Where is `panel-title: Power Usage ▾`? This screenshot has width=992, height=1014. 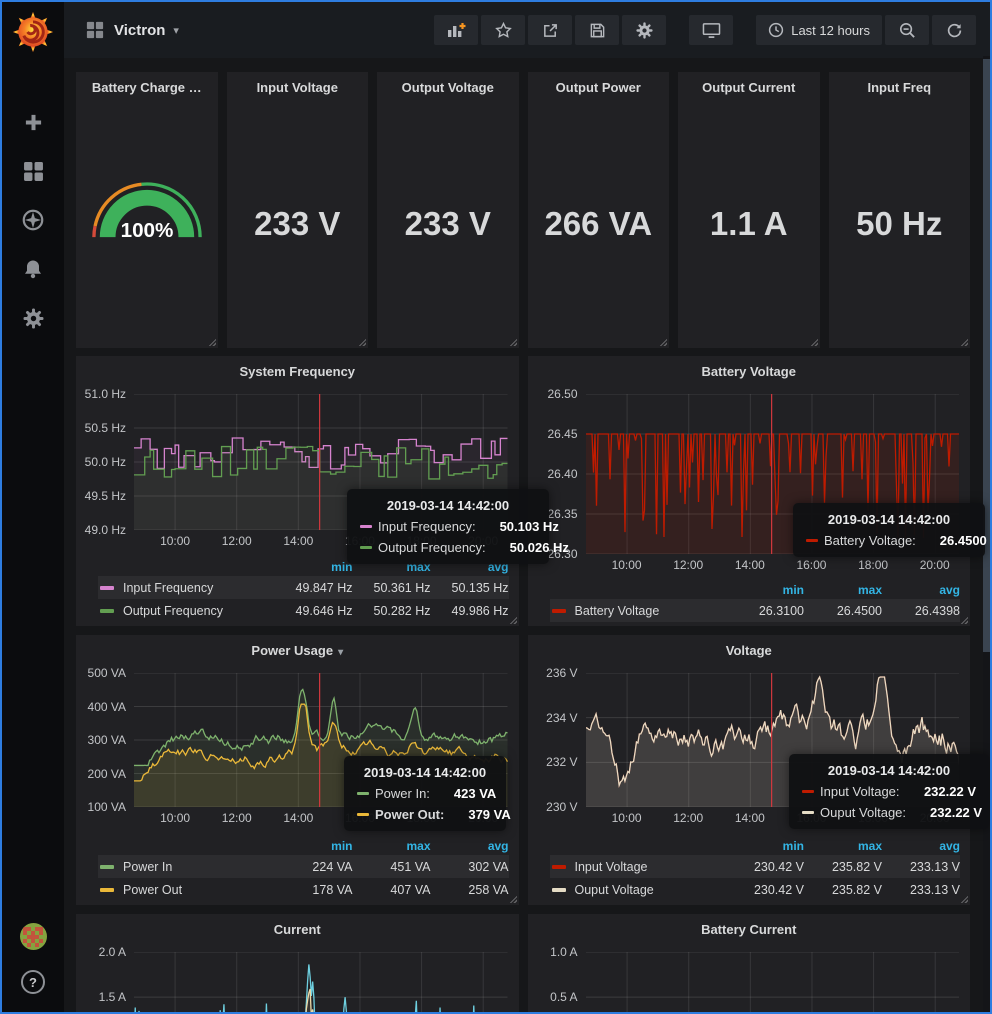
panel-title: Power Usage ▾ is located at coordinates (297, 650).